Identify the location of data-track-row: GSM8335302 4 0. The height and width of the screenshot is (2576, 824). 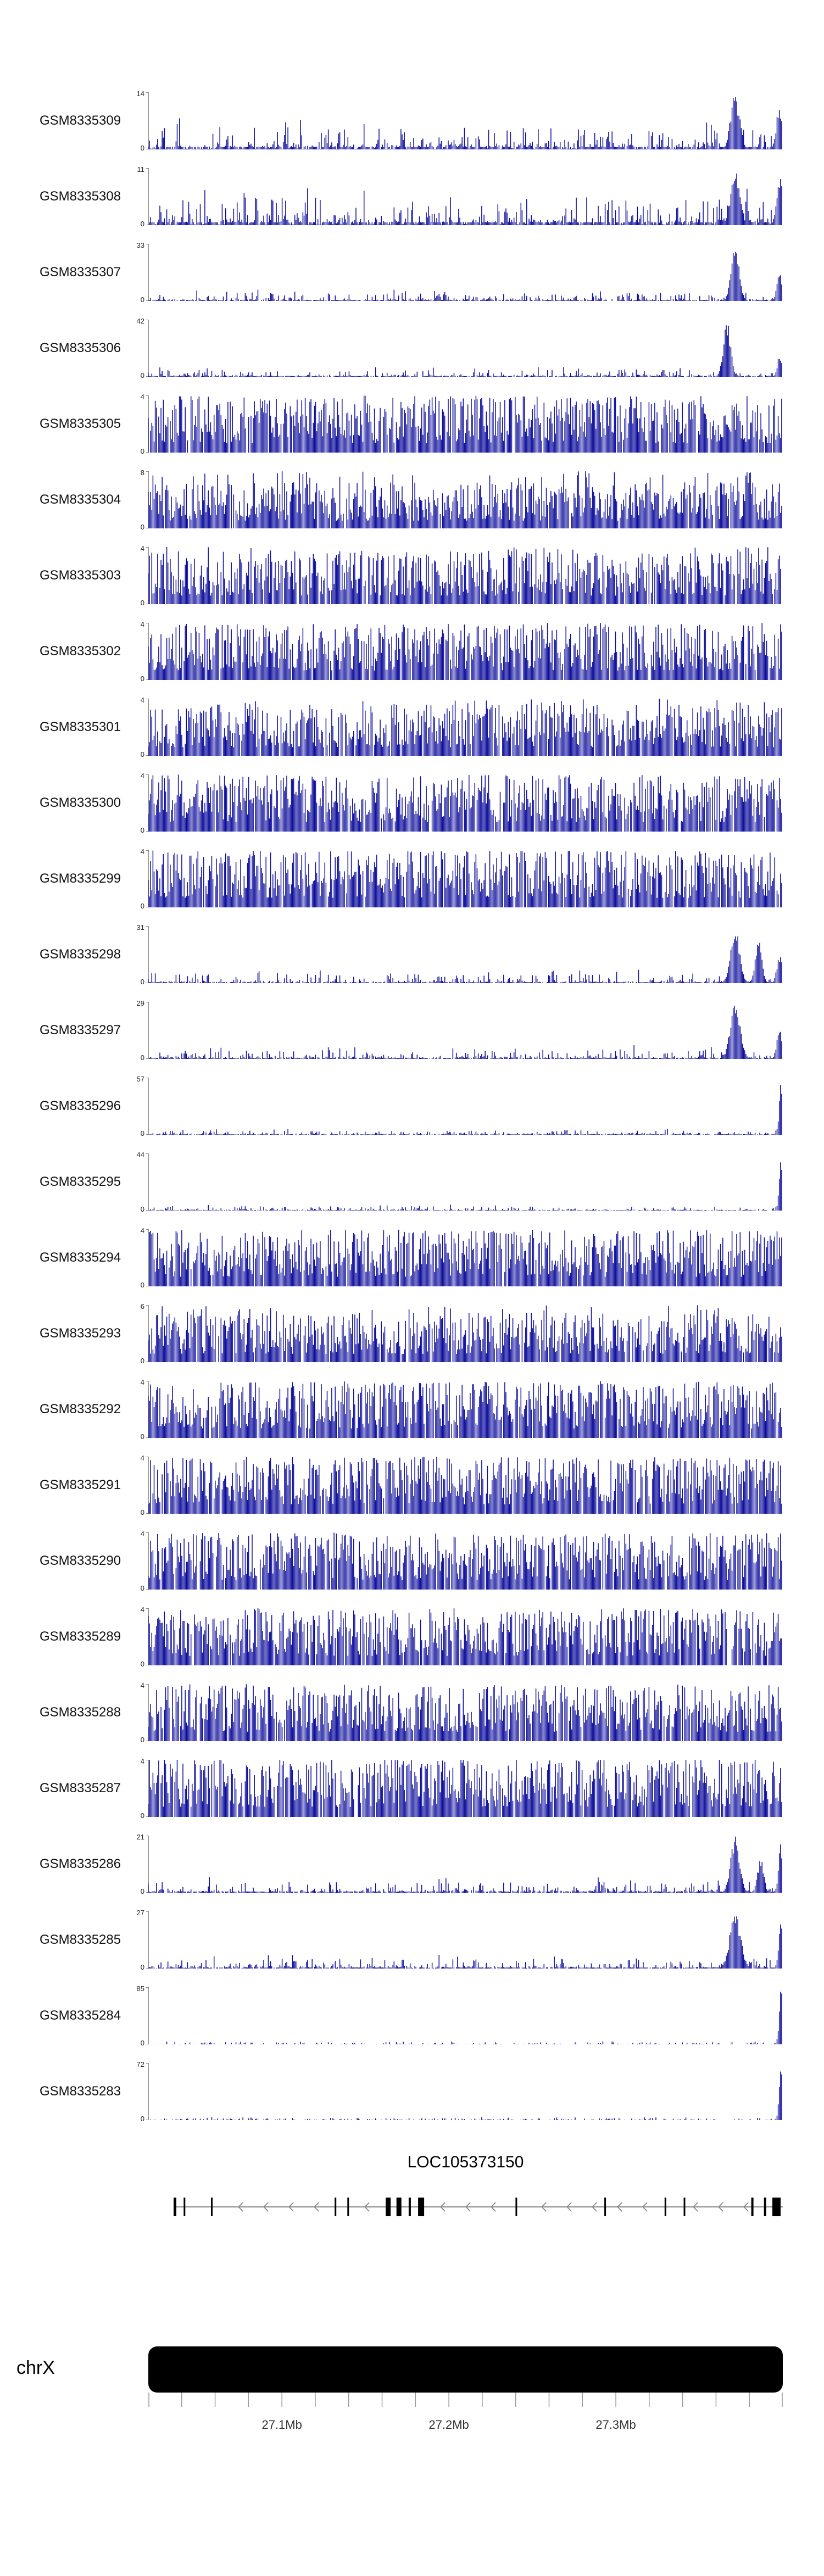
(412, 660).